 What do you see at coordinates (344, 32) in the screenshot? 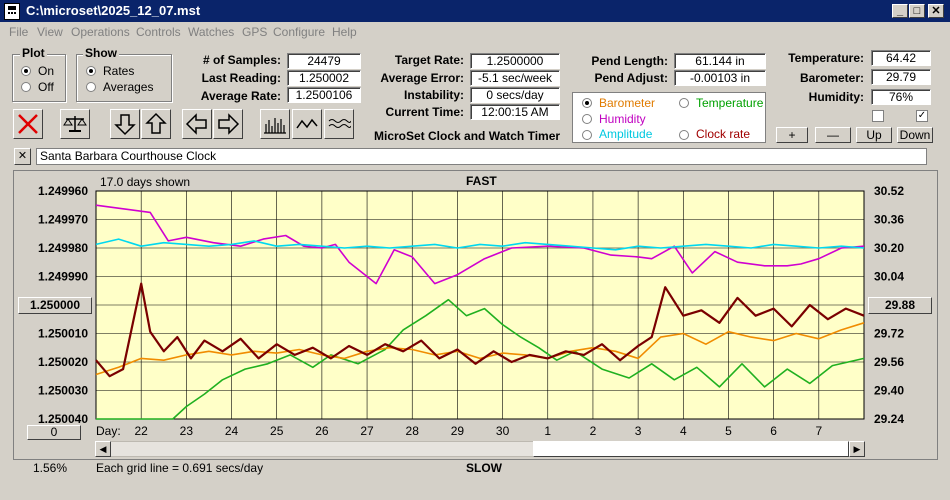
I see `menu-help: Help` at bounding box center [344, 32].